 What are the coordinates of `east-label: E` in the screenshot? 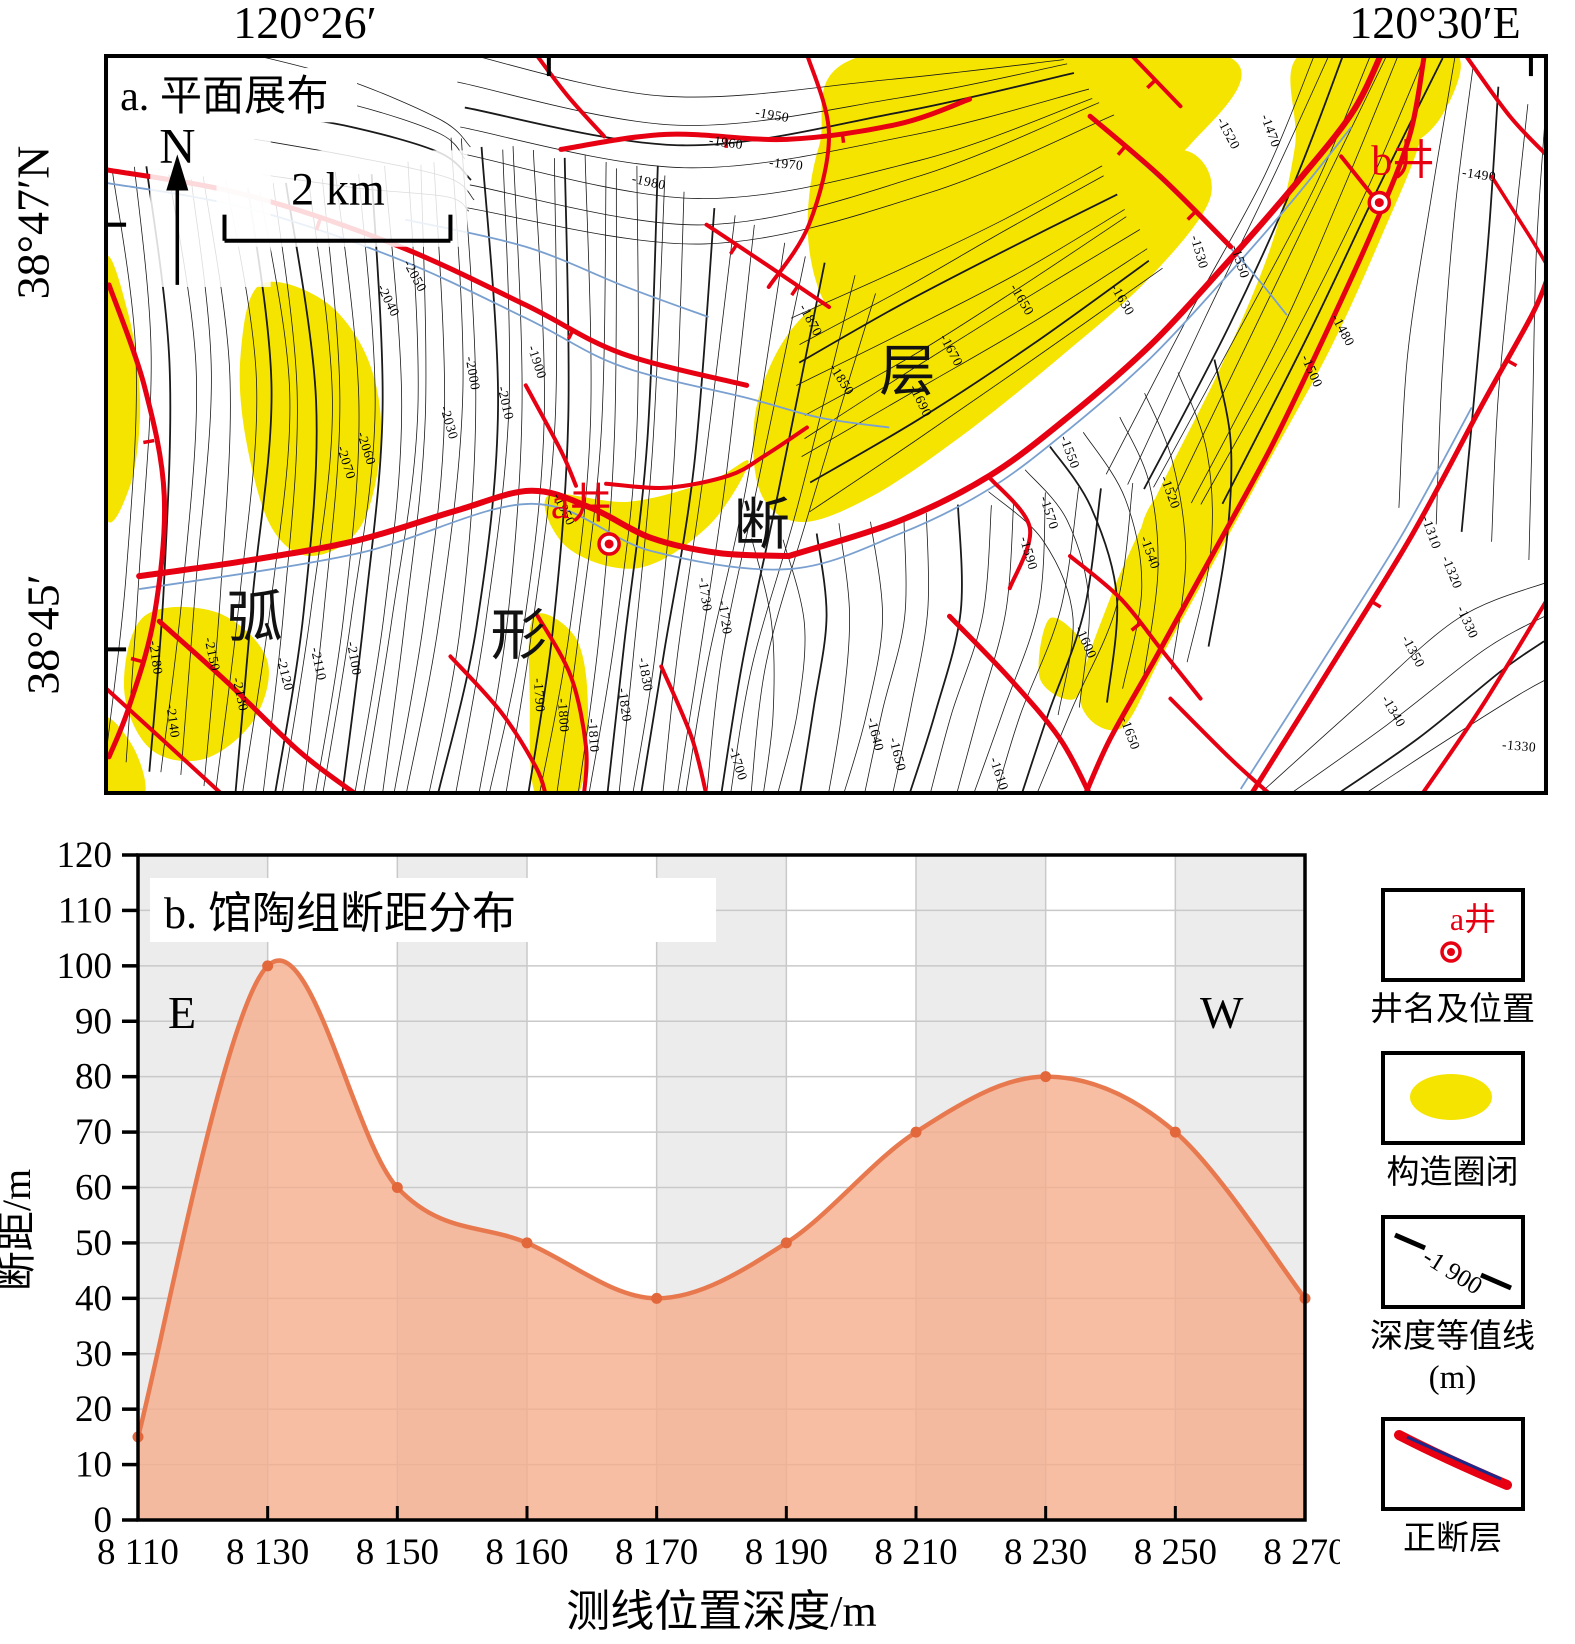 It's located at (182, 1012).